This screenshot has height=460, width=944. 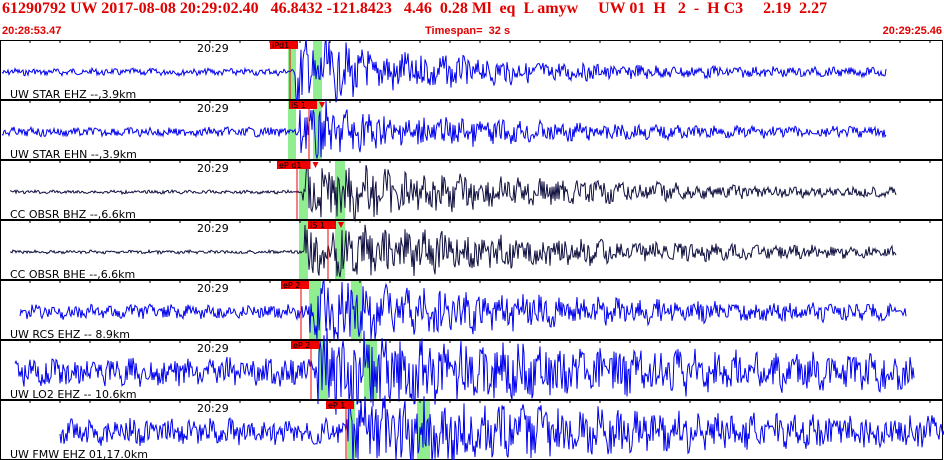 What do you see at coordinates (73, 214) in the screenshot?
I see `channel-label: CC OBSR BHZ --,6.6km` at bounding box center [73, 214].